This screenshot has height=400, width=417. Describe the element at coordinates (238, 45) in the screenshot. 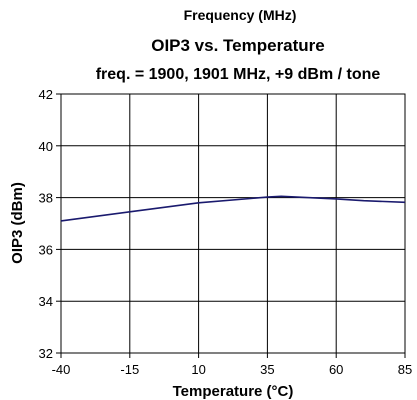

I see `chart-title: OIP3 vs. Temperature` at that location.